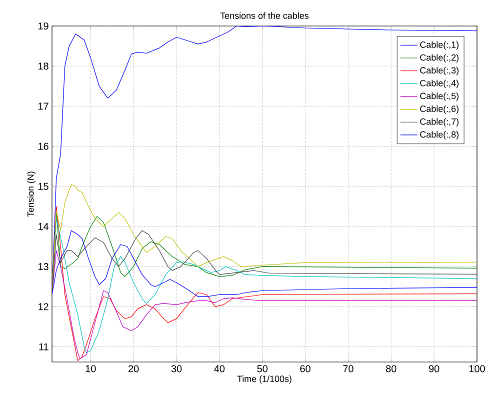  Describe the element at coordinates (31, 194) in the screenshot. I see `y-axis-title: Tension (N)` at that location.